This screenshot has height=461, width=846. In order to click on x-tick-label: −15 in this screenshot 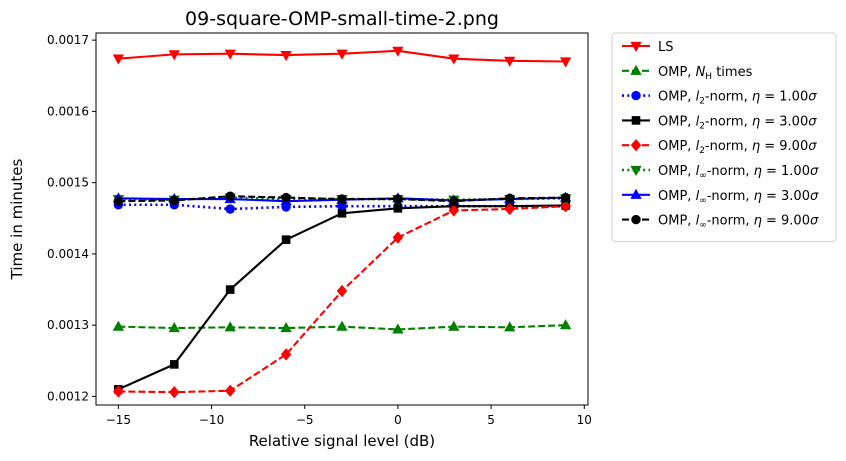, I will do `click(118, 420)`.